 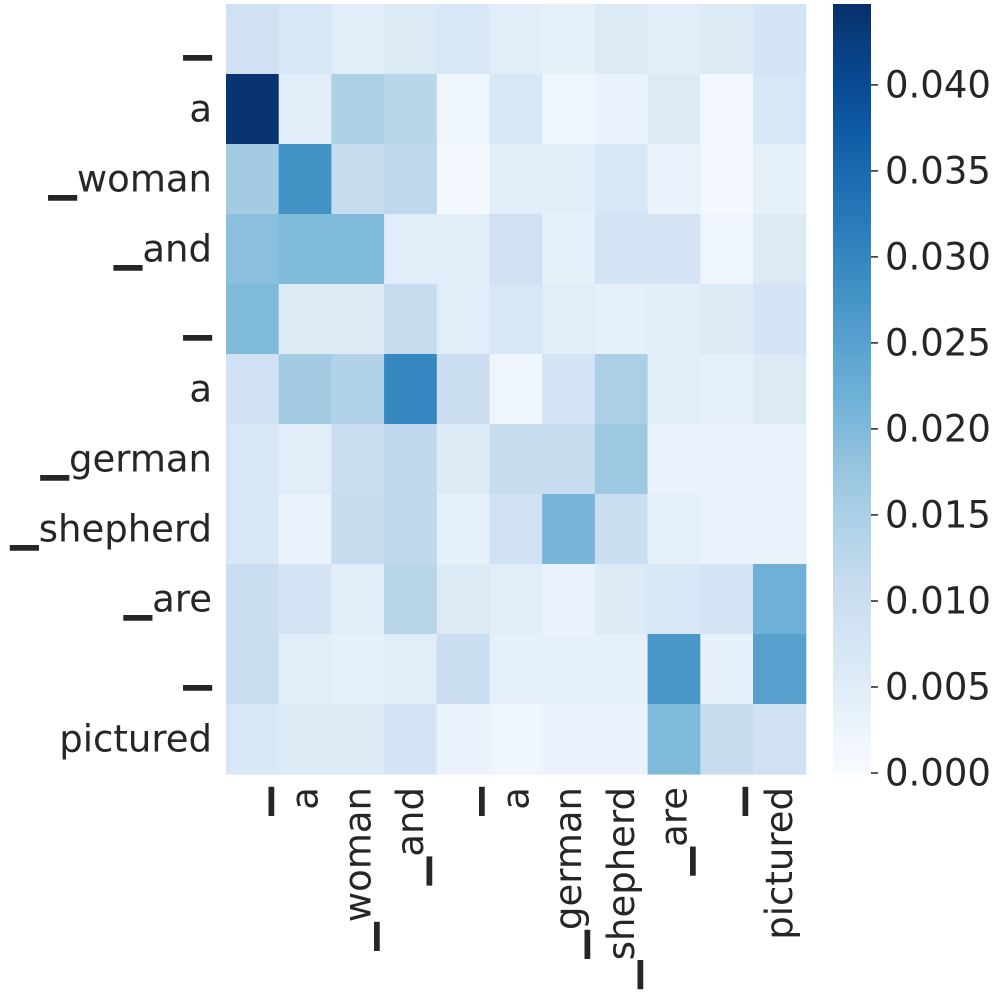 I want to click on y-tick-label: a, so click(x=200, y=389).